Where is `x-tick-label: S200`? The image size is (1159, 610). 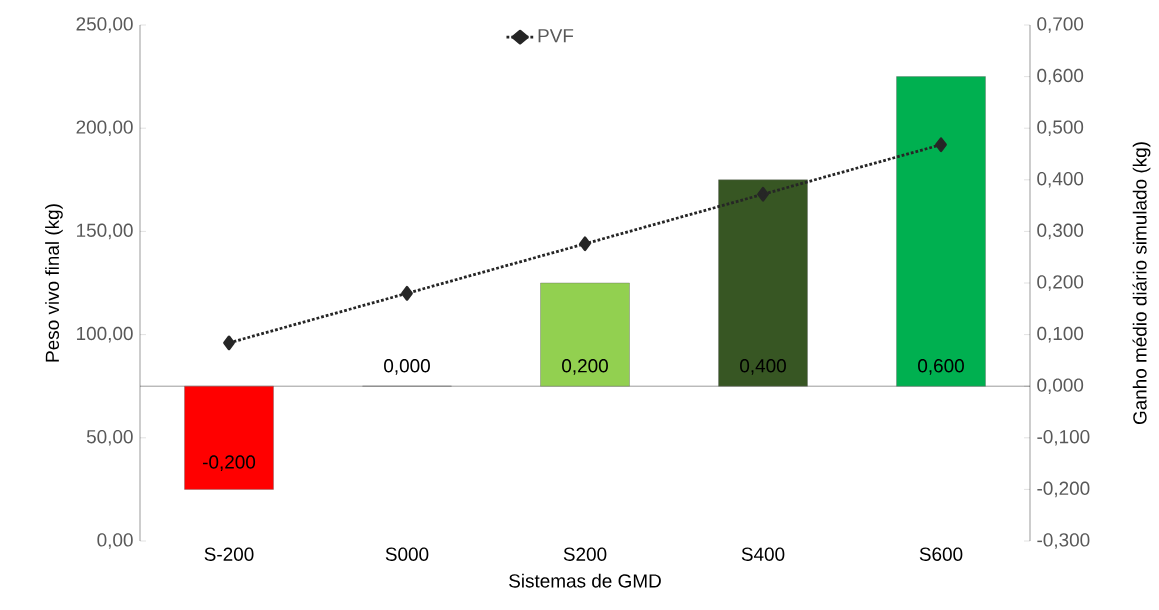 x-tick-label: S200 is located at coordinates (585, 554).